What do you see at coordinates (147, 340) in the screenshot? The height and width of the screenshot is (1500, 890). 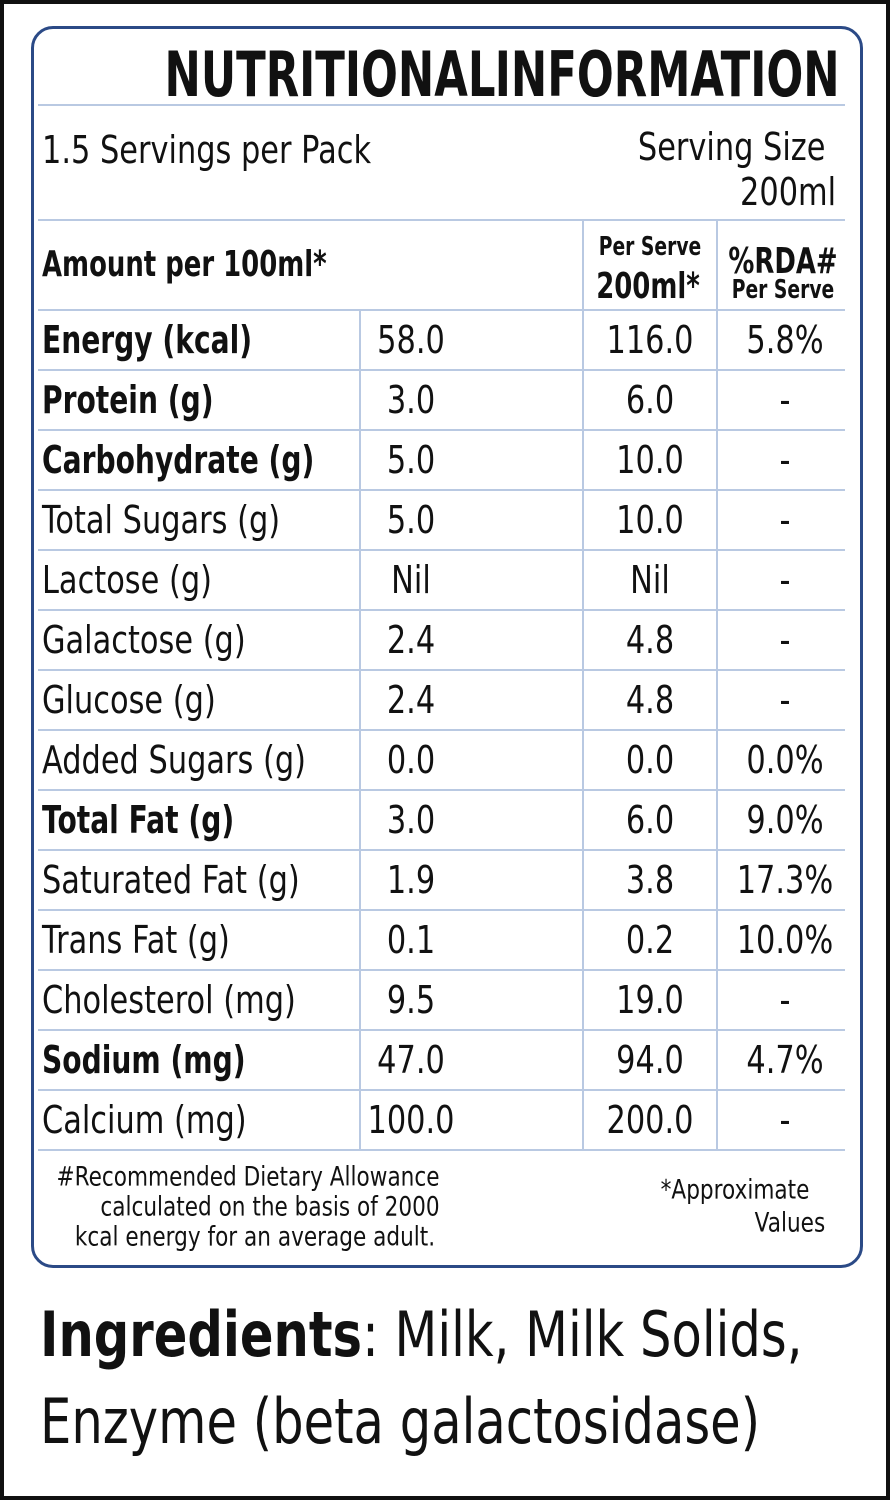 I see `nutrient-label: Energy (kcal)` at bounding box center [147, 340].